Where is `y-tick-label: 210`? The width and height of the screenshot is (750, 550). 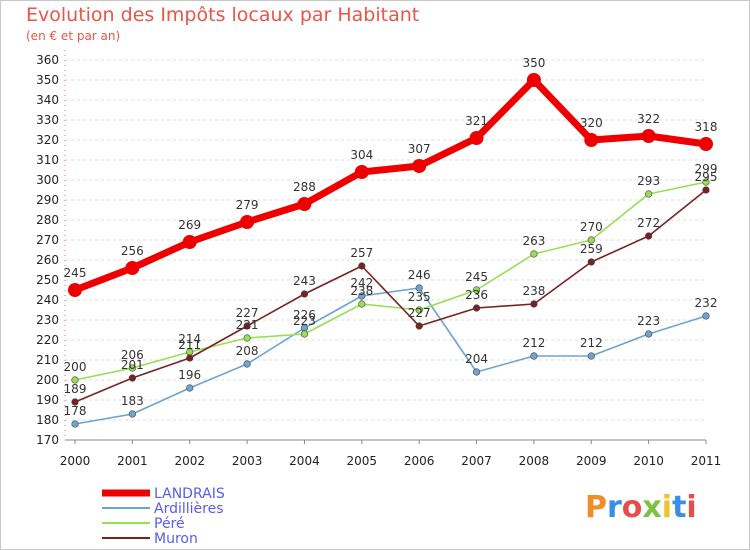
y-tick-label: 210 is located at coordinates (47, 360).